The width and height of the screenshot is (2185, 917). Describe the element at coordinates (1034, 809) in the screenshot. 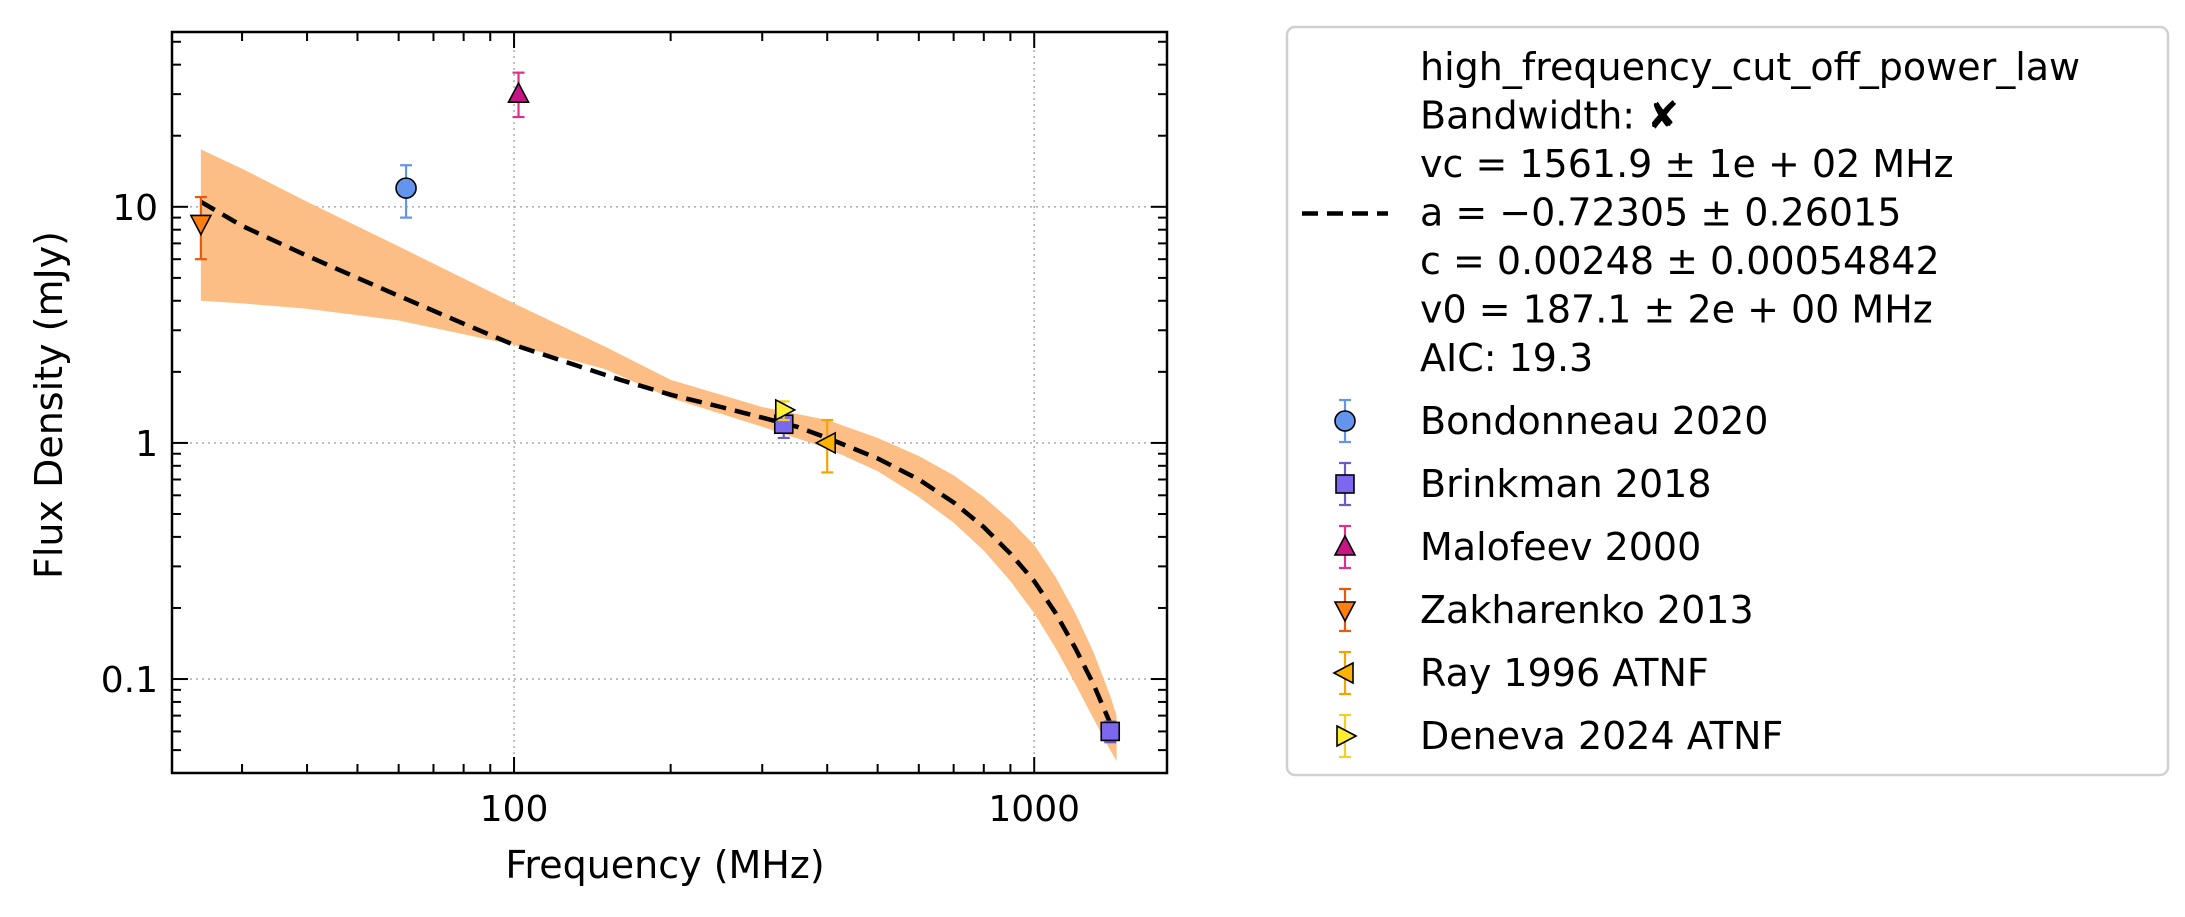

I see `x-tick-label: 1000` at that location.